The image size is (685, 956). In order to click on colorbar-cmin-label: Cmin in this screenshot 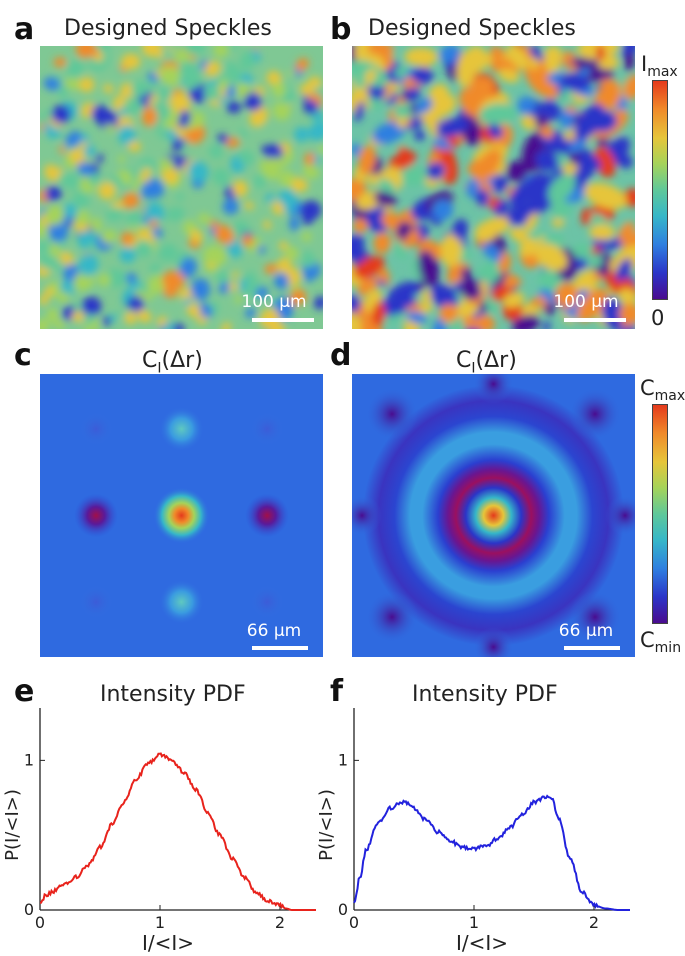, I will do `click(661, 642)`.